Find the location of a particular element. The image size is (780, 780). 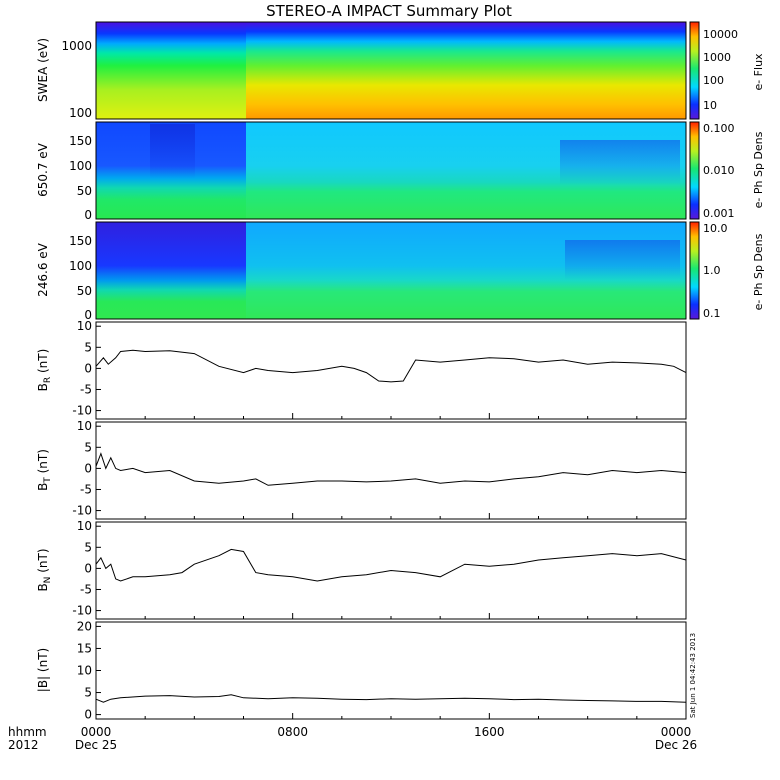

bt-trace is located at coordinates (391, 469).